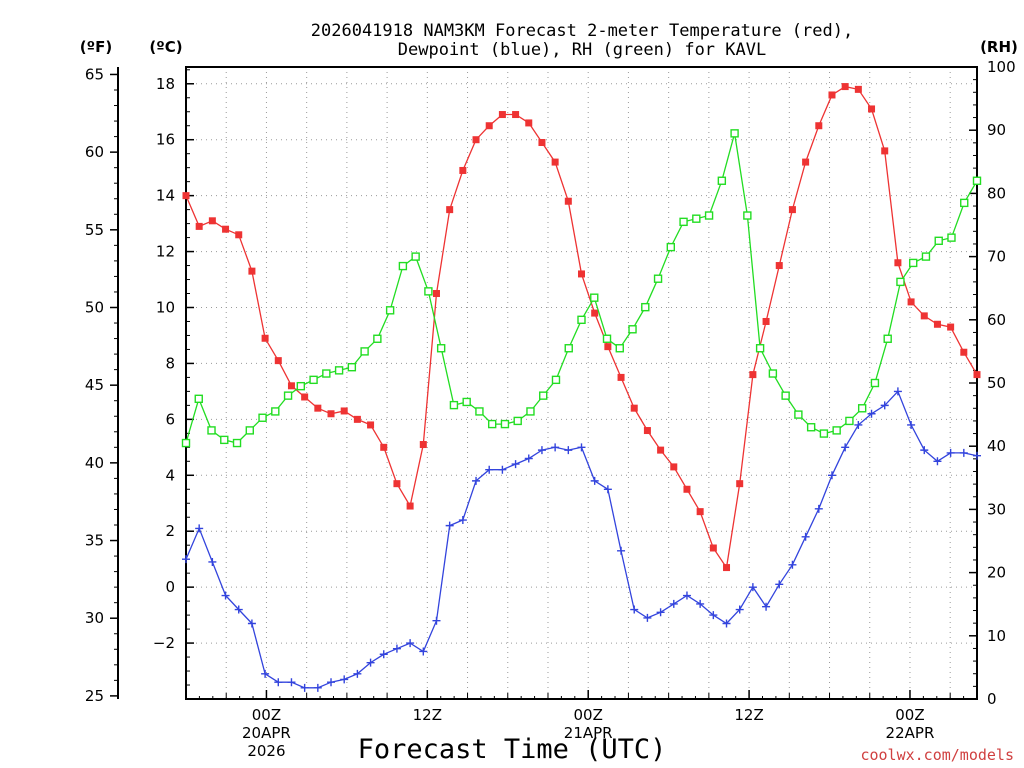 This screenshot has width=1024, height=768. Describe the element at coordinates (996, 257) in the screenshot. I see `rh-tick-label: 70` at that location.